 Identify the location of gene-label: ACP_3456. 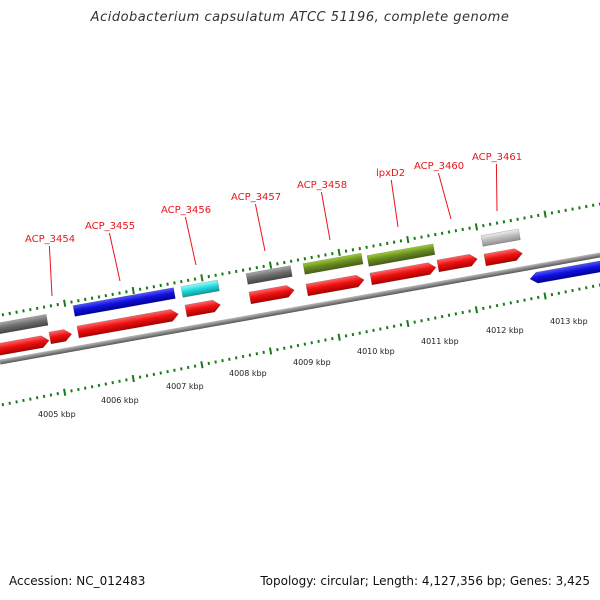
(186, 210).